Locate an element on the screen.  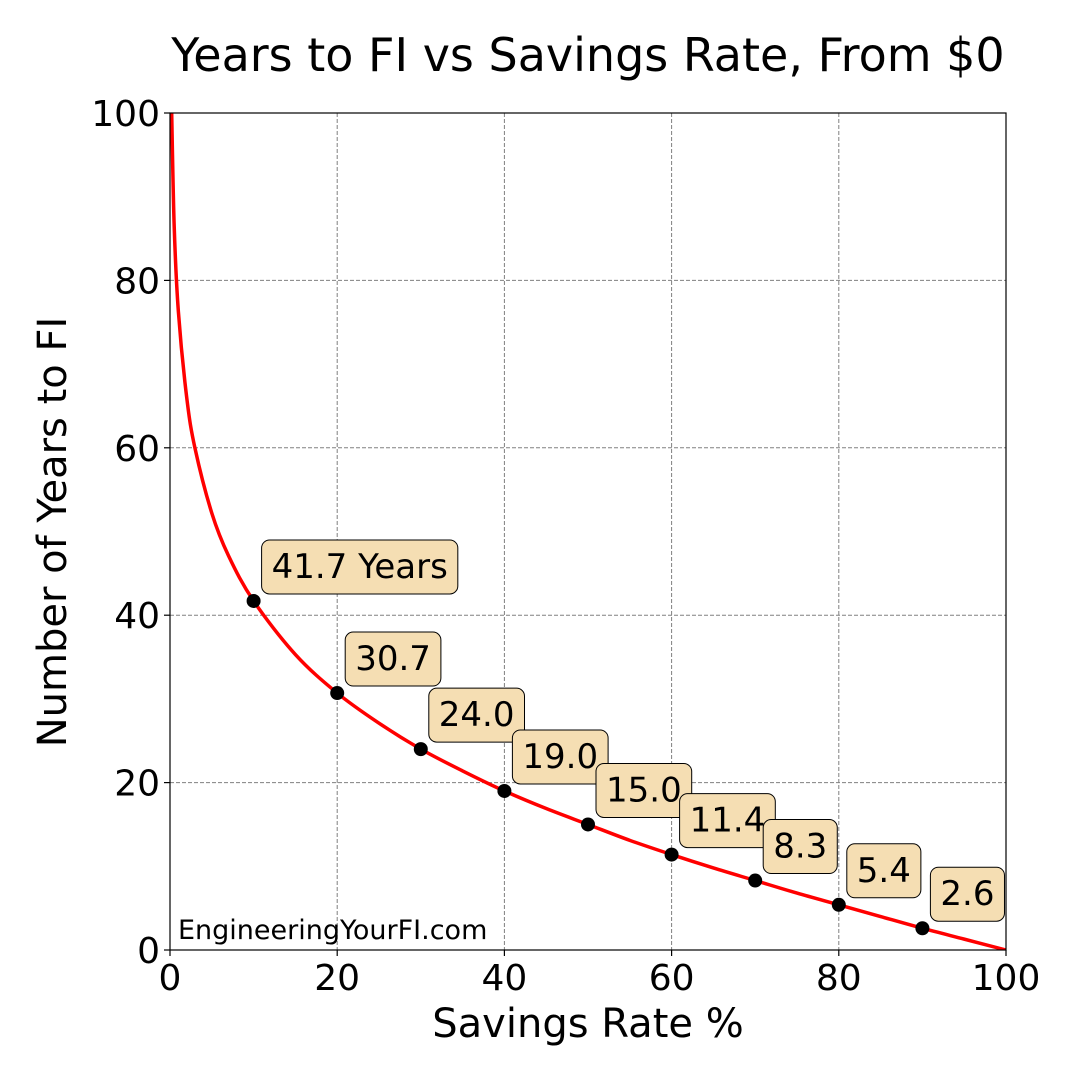
x-tick-label: 80 is located at coordinates (839, 978).